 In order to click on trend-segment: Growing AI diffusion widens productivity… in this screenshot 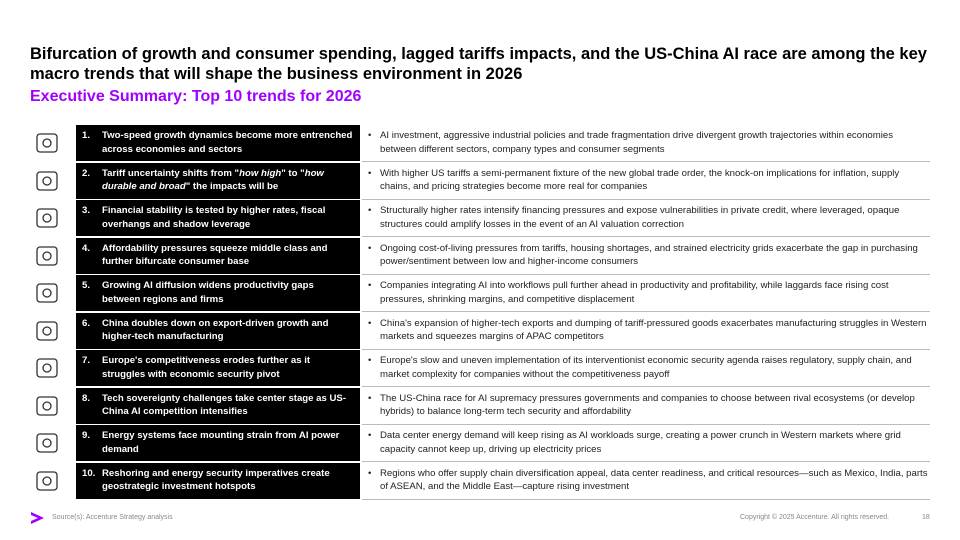, I will do `click(208, 292)`.